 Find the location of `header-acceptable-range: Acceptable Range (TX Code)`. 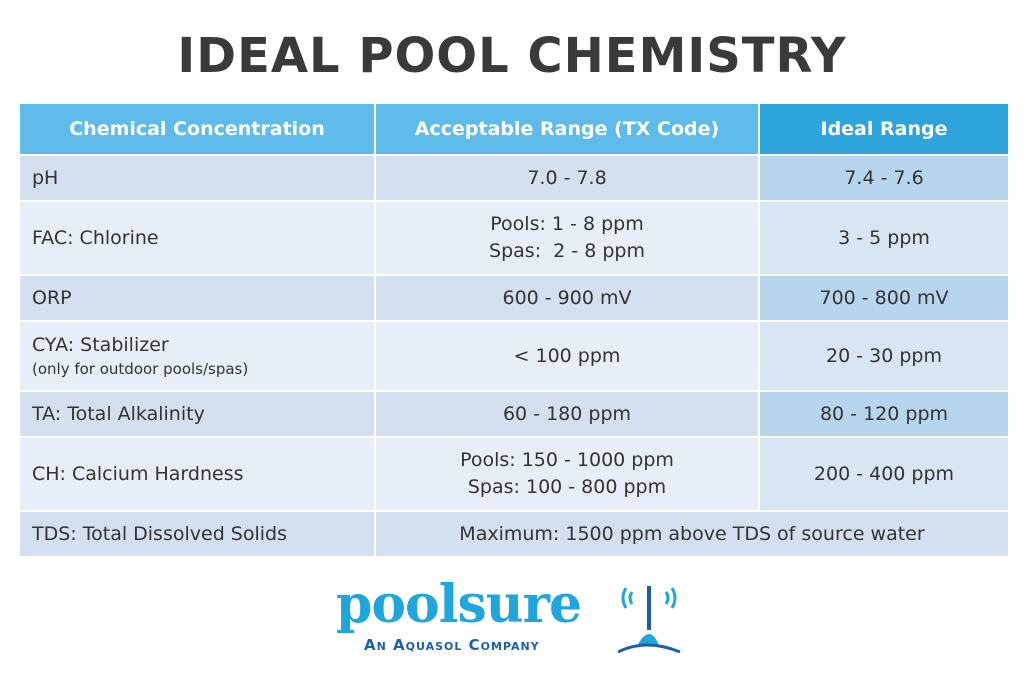

header-acceptable-range: Acceptable Range (TX Code) is located at coordinates (567, 129).